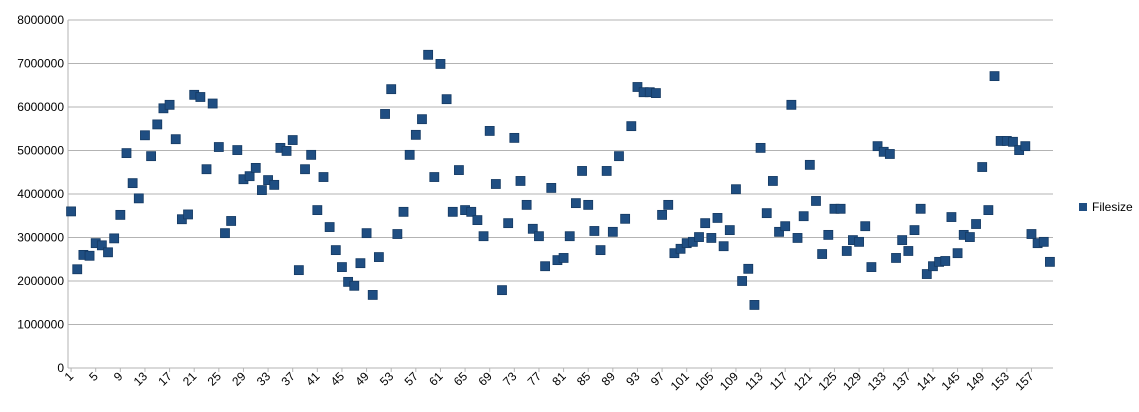 The height and width of the screenshot is (412, 1139). Describe the element at coordinates (239, 379) in the screenshot. I see `x-tick-label: 29` at that location.